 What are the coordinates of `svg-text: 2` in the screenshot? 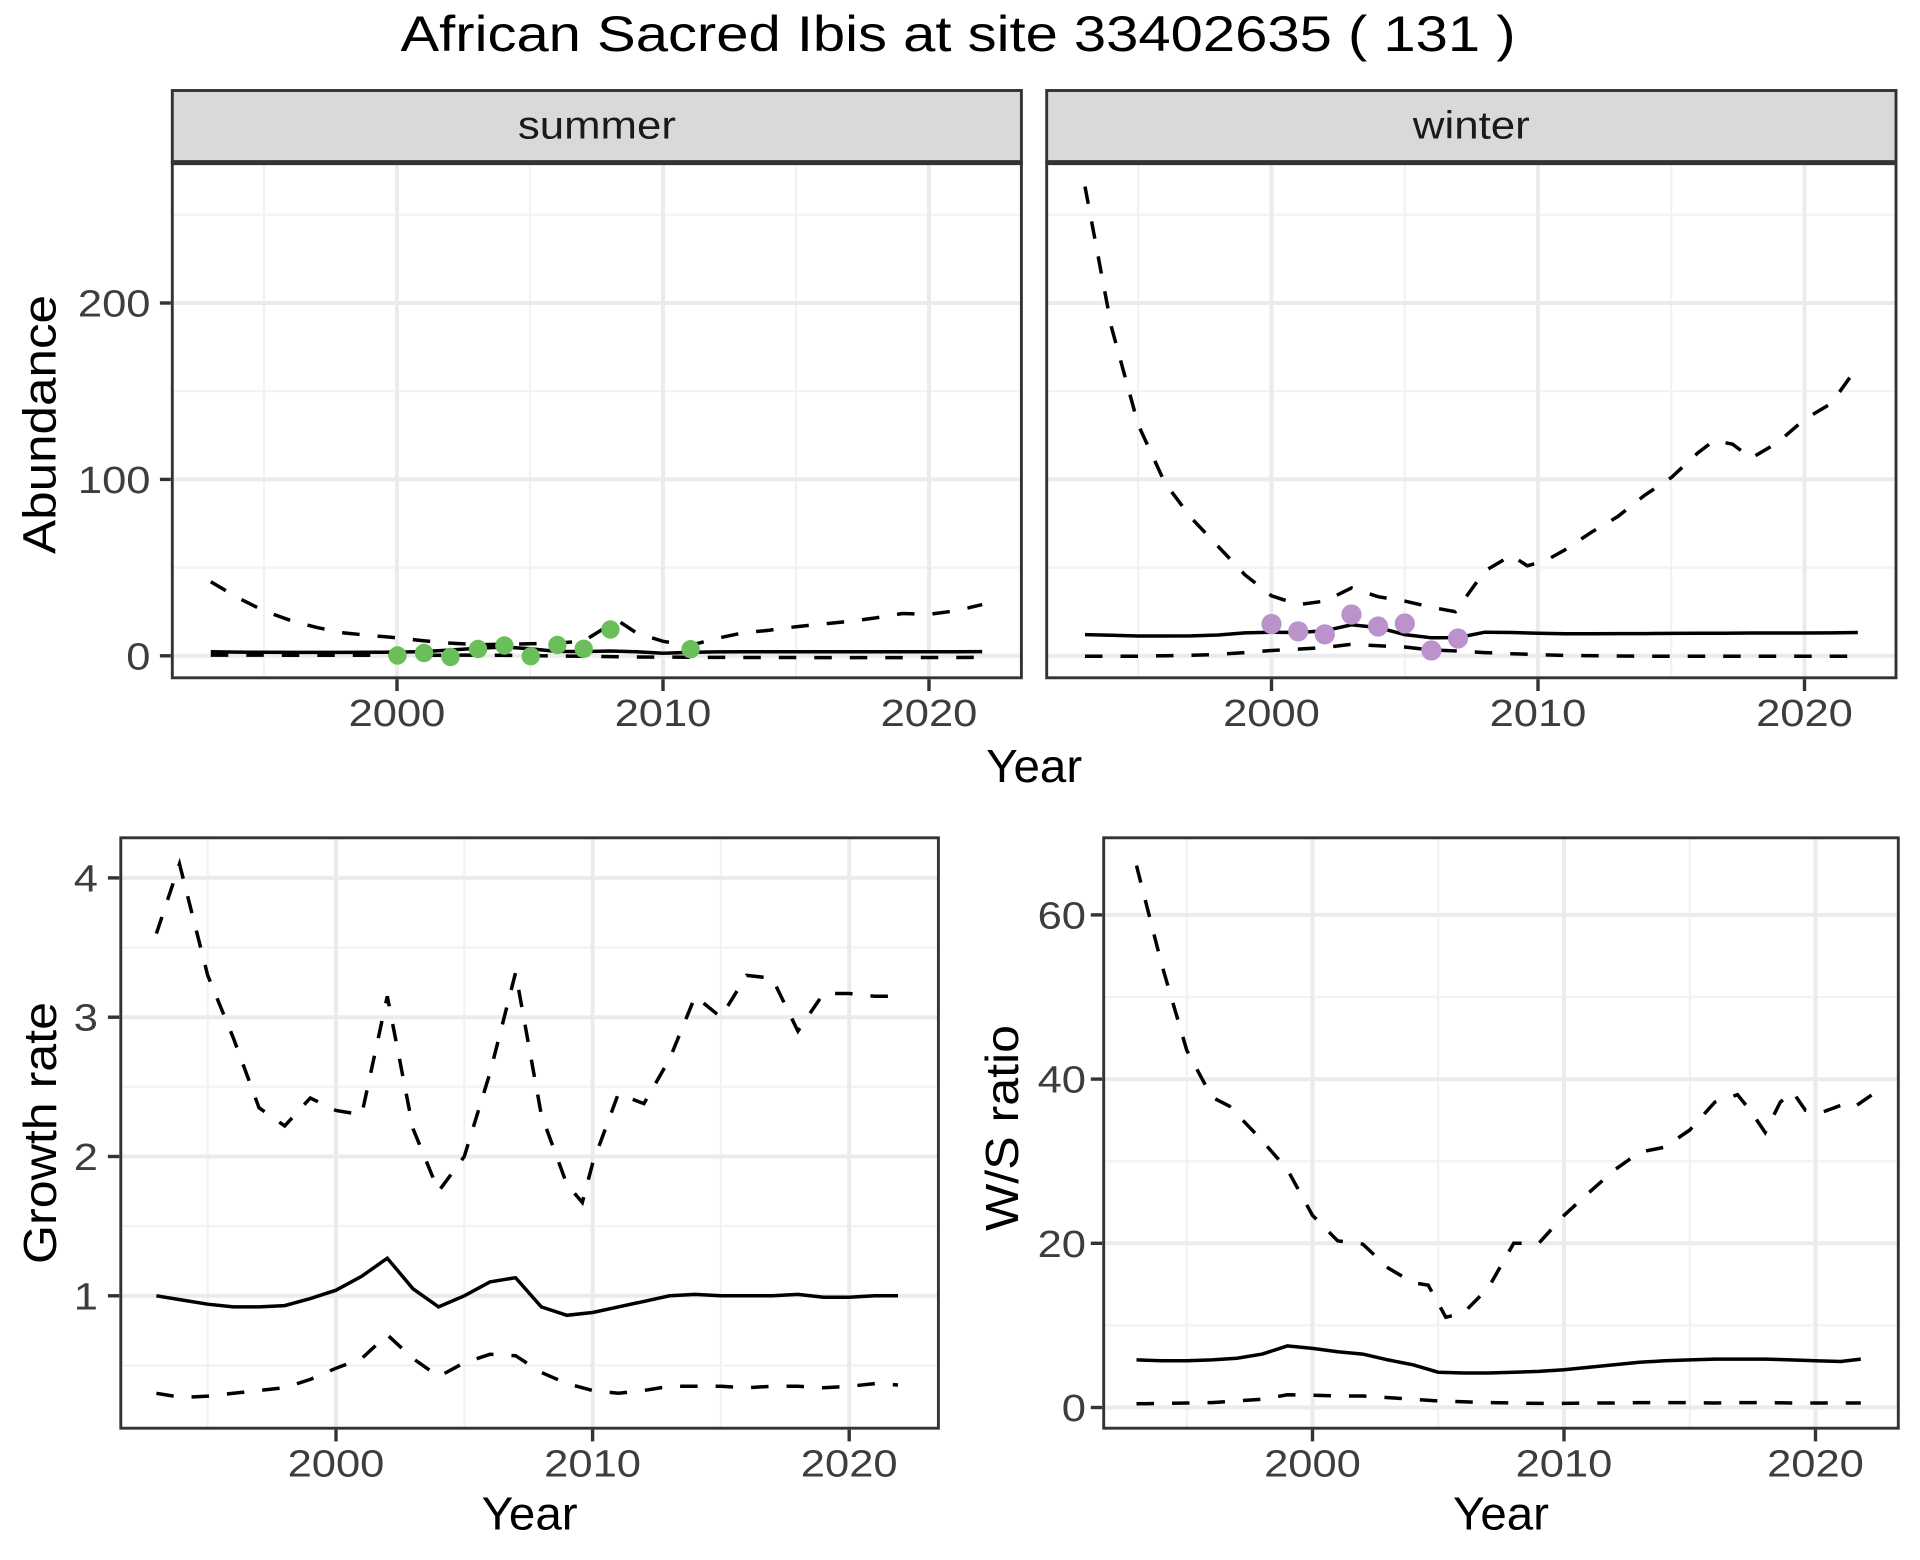 It's located at (86, 1158).